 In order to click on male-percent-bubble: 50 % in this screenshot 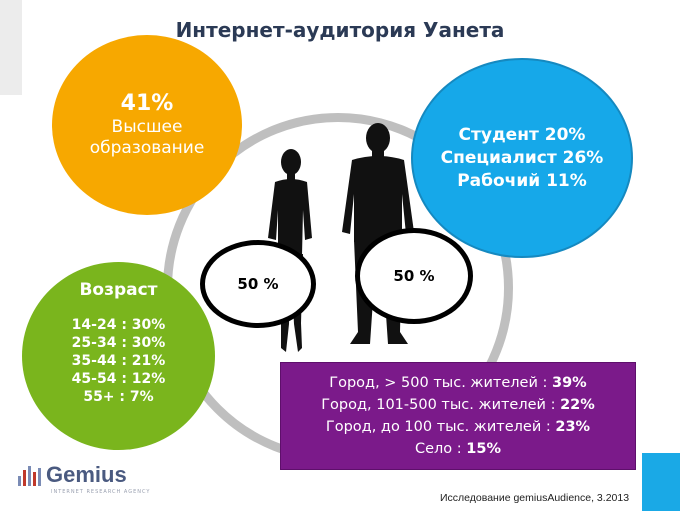, I will do `click(414, 276)`.